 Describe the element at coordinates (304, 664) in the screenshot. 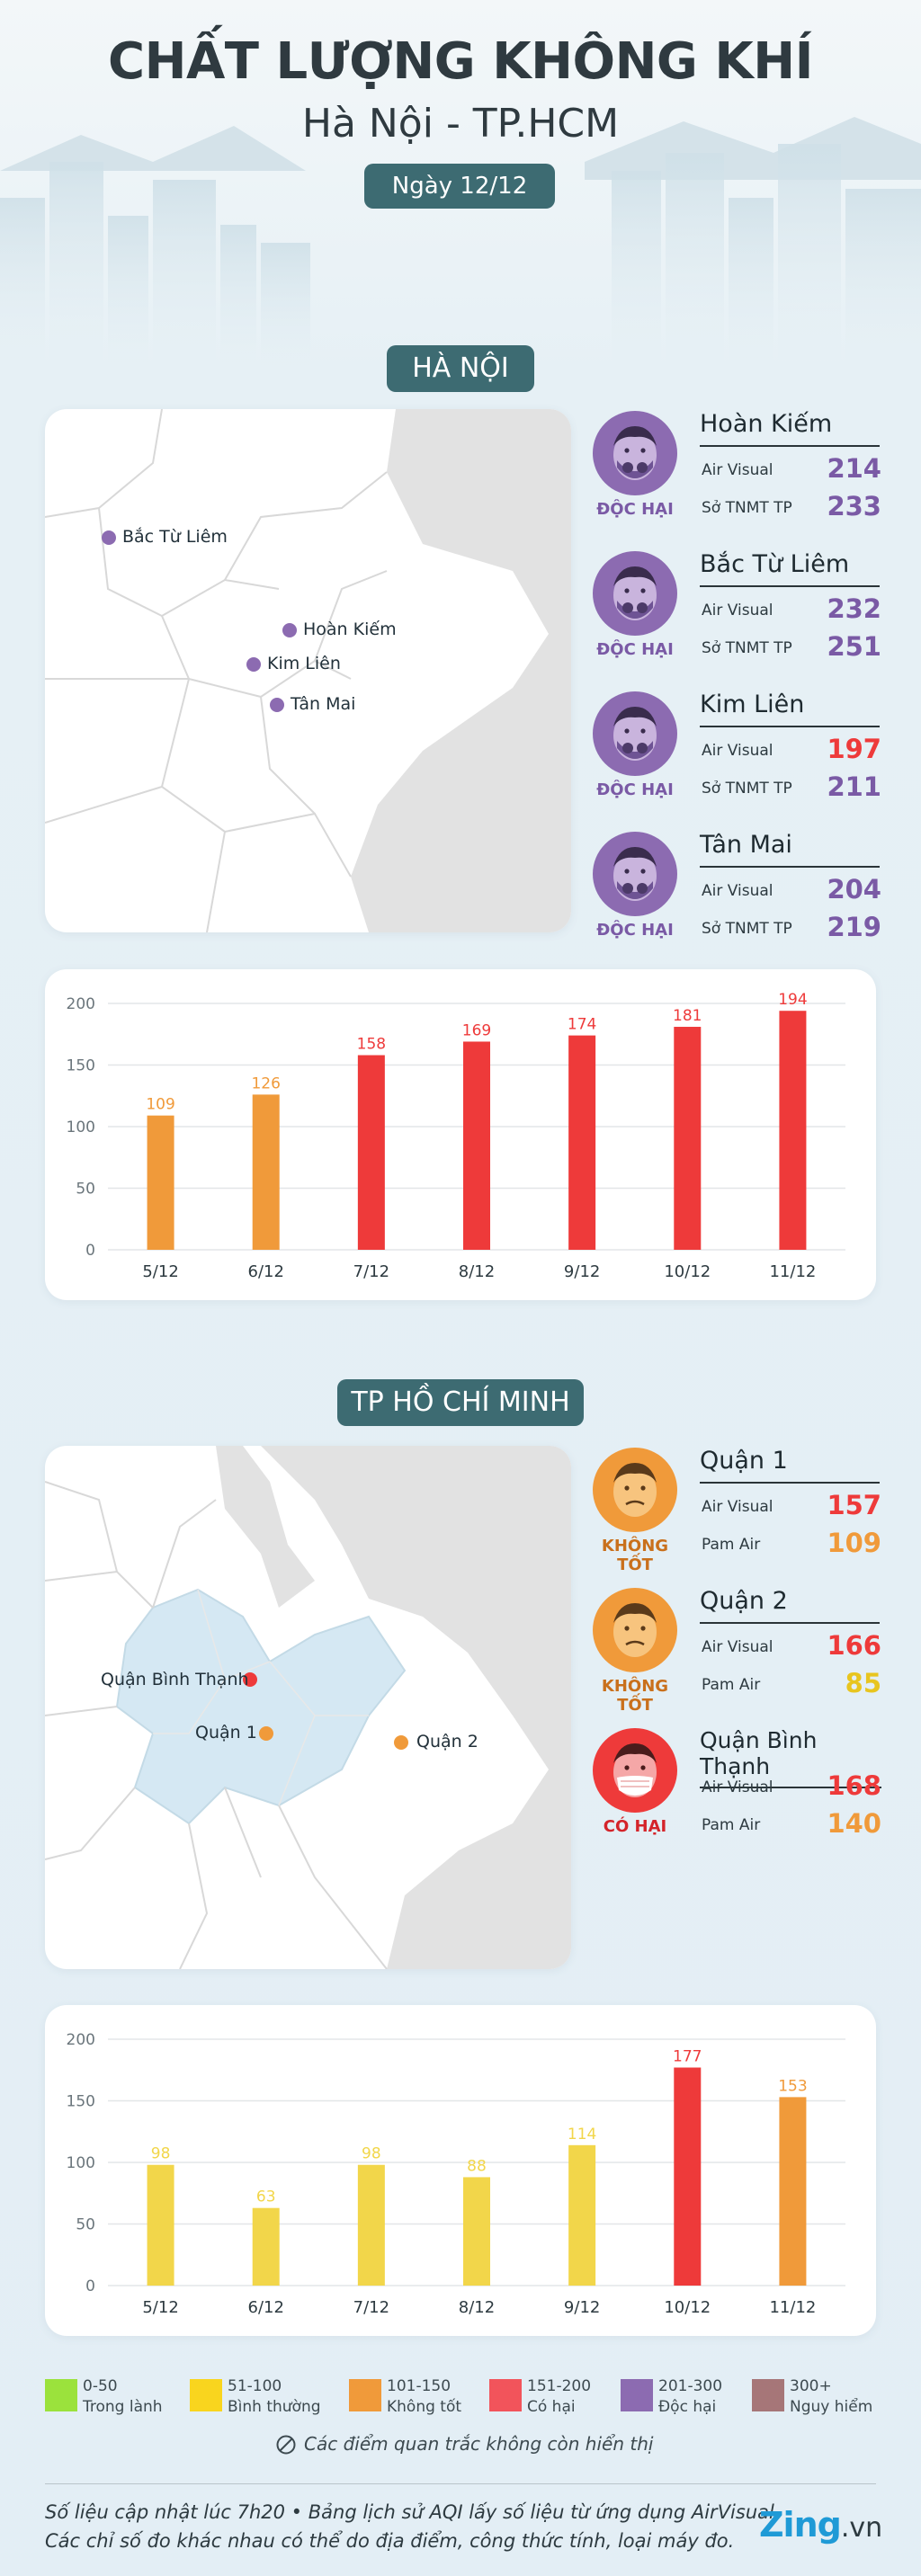

I see `map-label-kim-lien: Kim Liên` at that location.